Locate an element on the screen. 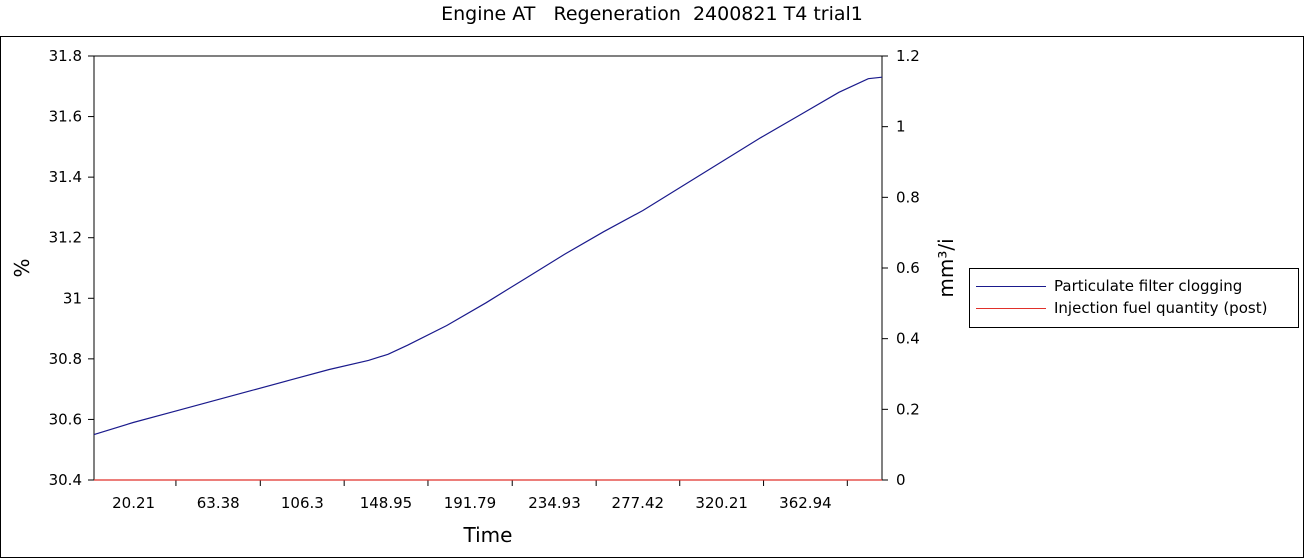 The height and width of the screenshot is (558, 1304). legend-item-series-1: Particulate filter clogging is located at coordinates (1109, 286).